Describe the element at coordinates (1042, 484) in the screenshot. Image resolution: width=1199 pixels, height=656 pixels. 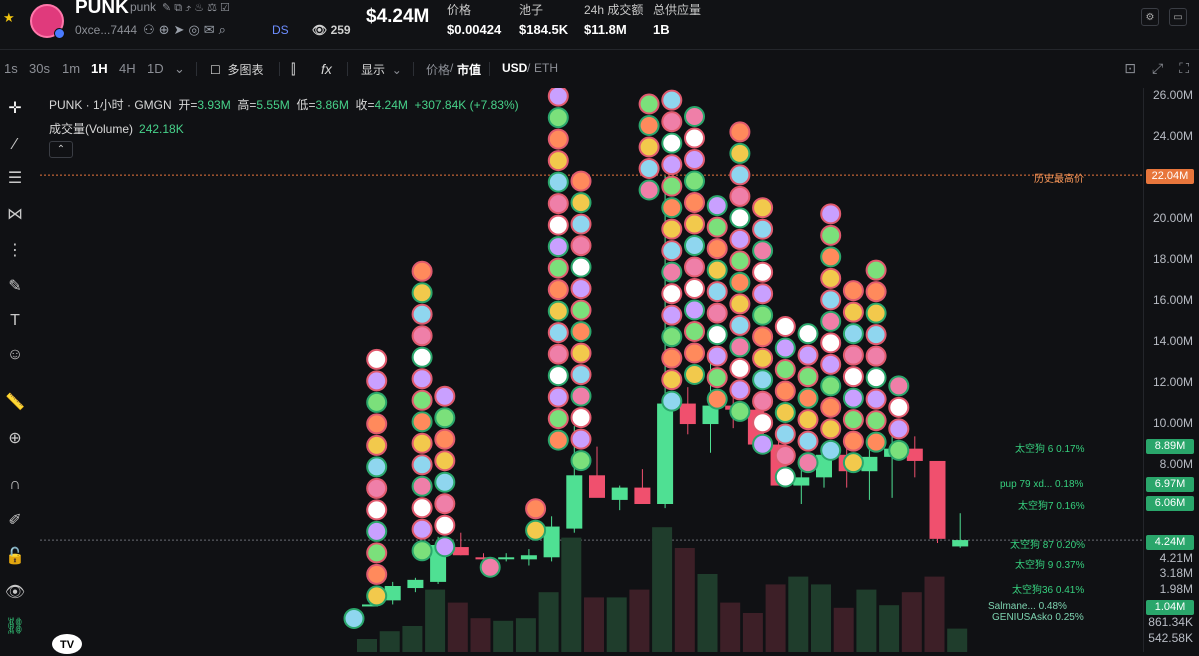
I see `whale-label: pup 79 xd... 0.18%` at that location.